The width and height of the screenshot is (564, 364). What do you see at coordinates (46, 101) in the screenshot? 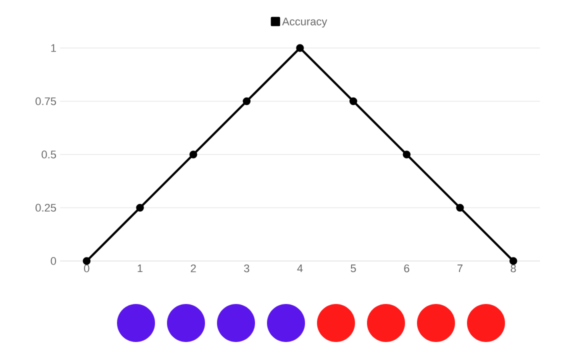
I see `y-tick-label: 0.75` at bounding box center [46, 101].